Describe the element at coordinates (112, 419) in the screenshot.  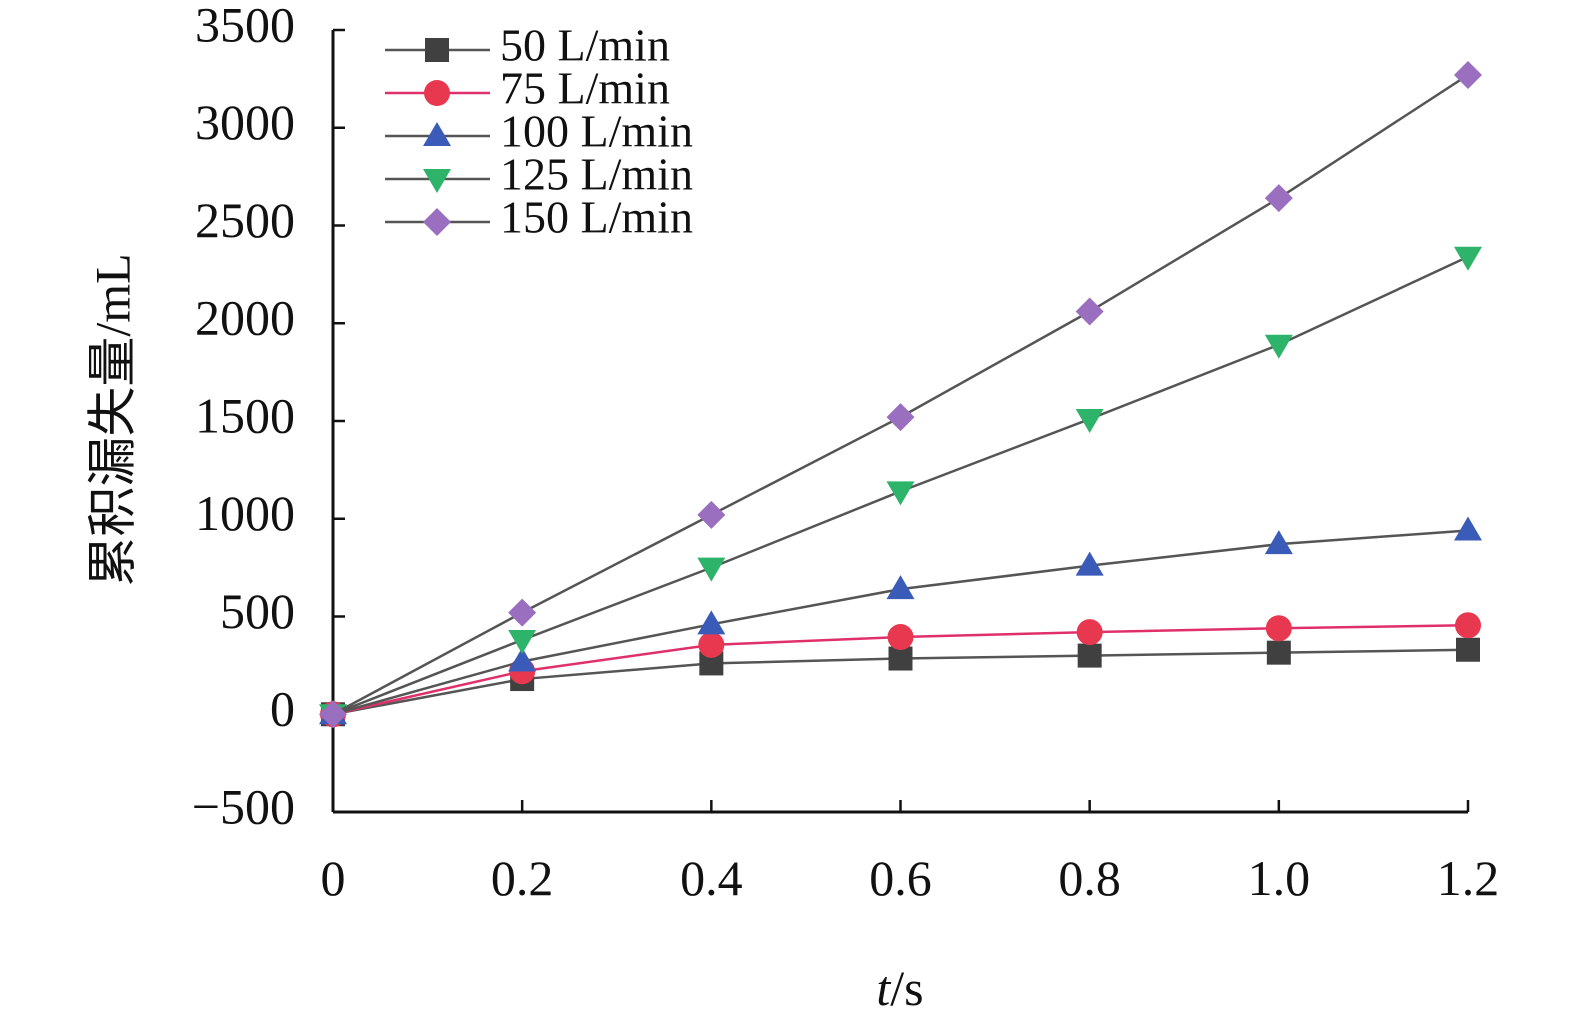
I see `y-axis-title: 累积漏失量/mL` at that location.